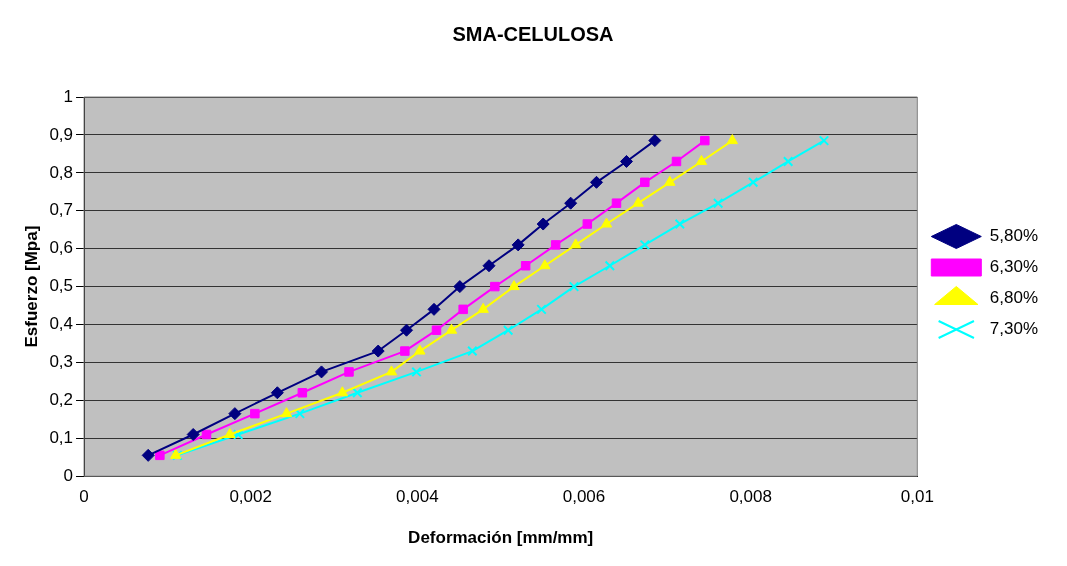 This screenshot has height=566, width=1067. What do you see at coordinates (1013, 236) in the screenshot?
I see `legend-label: 5,80%` at bounding box center [1013, 236].